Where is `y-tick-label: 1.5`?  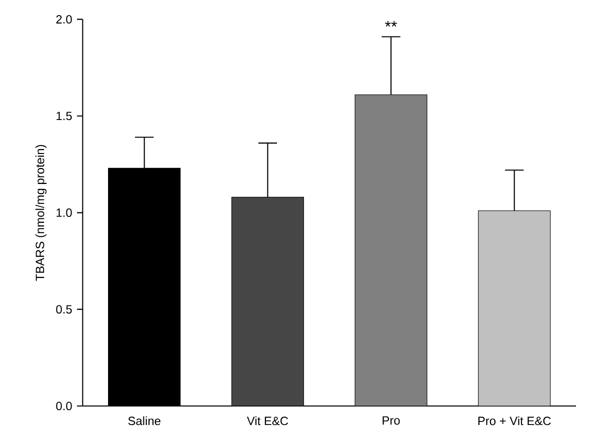 y-tick-label: 1.5 is located at coordinates (64, 116).